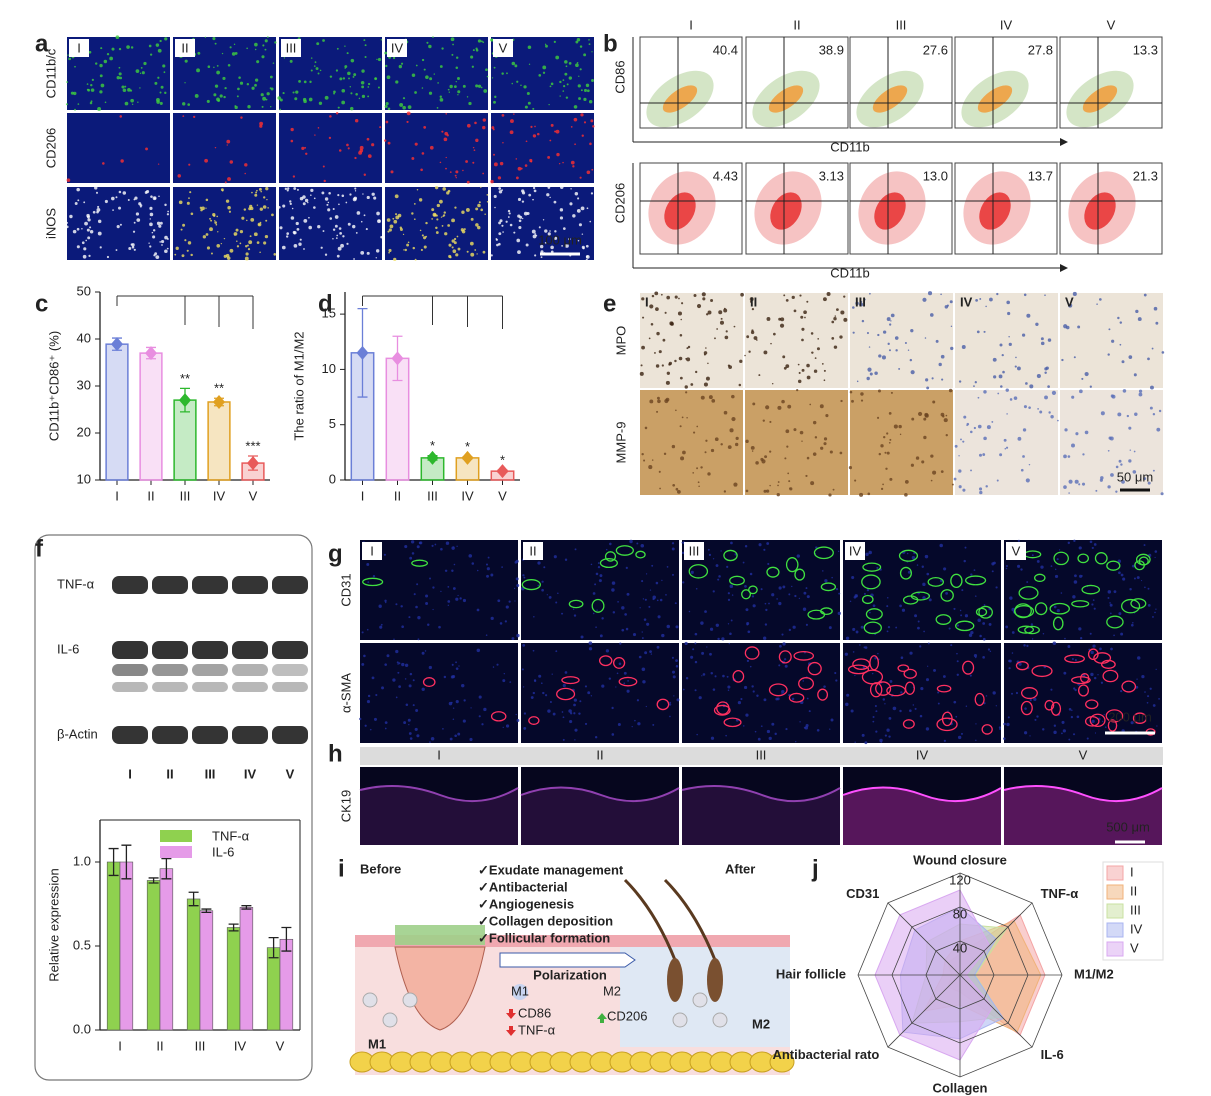 Image resolution: width=1211 pixels, height=1096 pixels. Describe the element at coordinates (647, 301) in the screenshot. I see `column-label: I` at that location.